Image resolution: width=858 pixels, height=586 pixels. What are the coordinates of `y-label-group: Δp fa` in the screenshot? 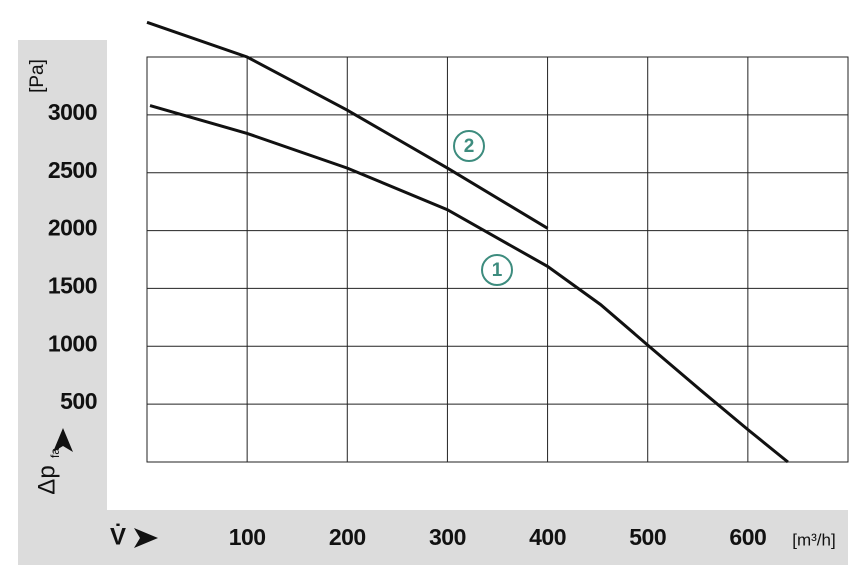 It's located at (47, 471).